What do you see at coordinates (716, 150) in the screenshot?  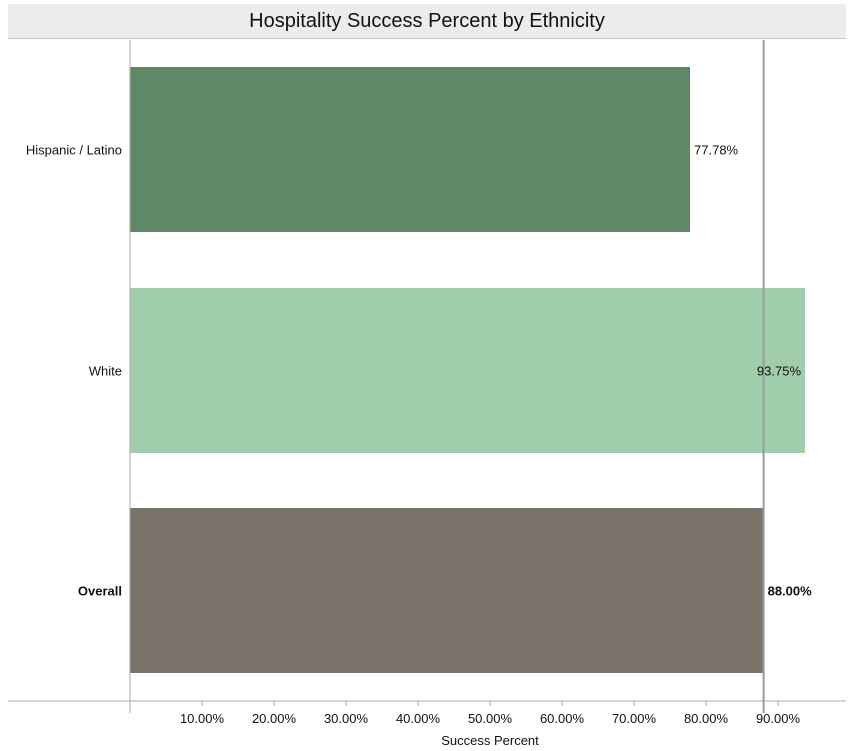 I see `value-label-hispanic-latino: 77.78%` at bounding box center [716, 150].